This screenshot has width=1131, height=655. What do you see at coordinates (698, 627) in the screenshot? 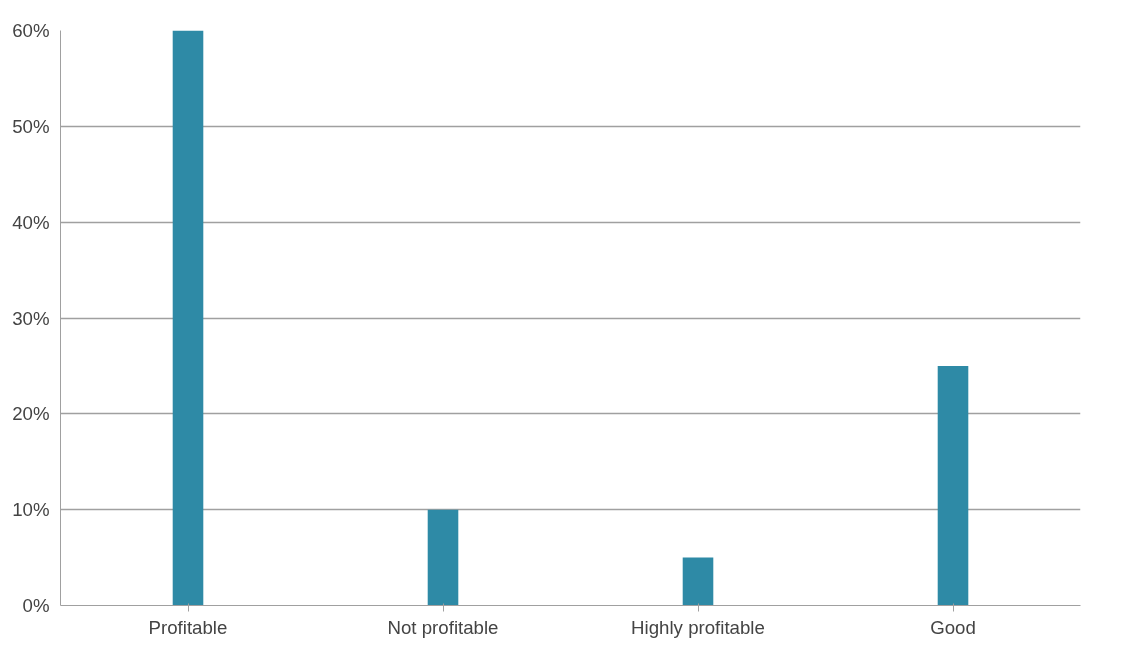
I see `x-tick-label: Highly profitable` at bounding box center [698, 627].